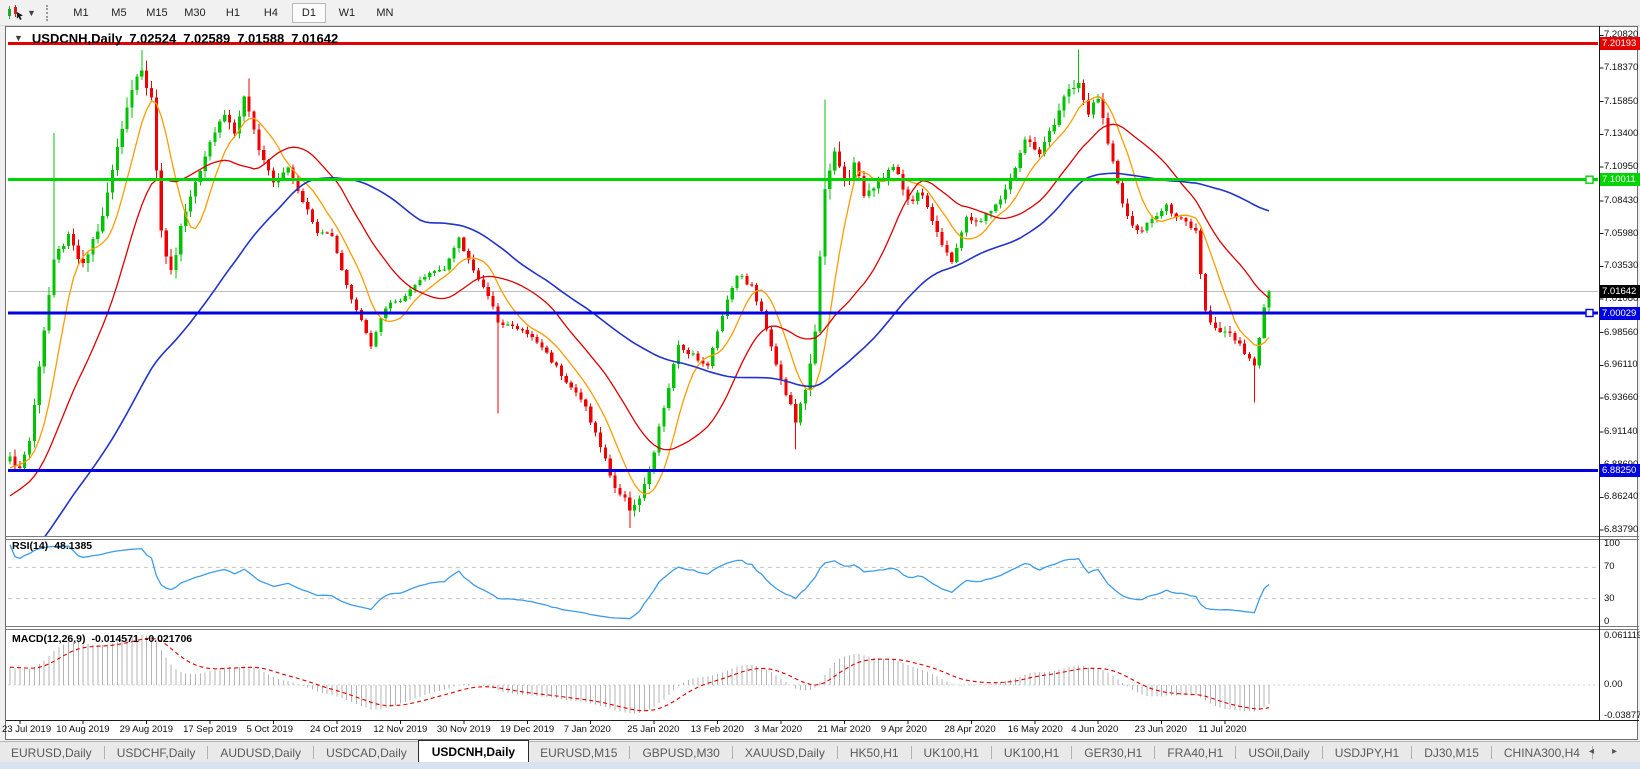 The width and height of the screenshot is (1640, 769). Describe the element at coordinates (803, 44) in the screenshot. I see `horizontal-line-7.20193` at that location.